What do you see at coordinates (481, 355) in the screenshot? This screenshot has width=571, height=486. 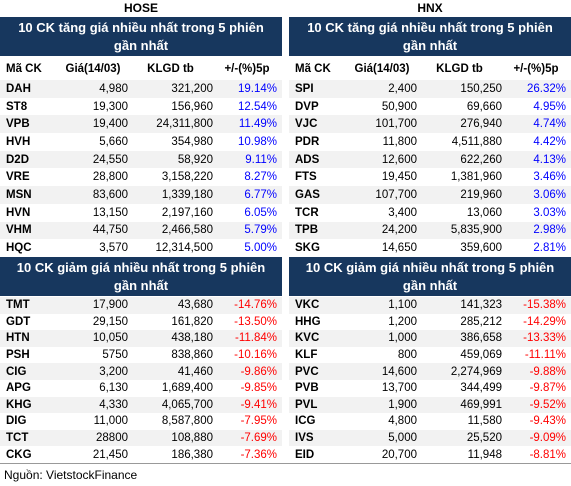 I see `cell-value: 459,069` at bounding box center [481, 355].